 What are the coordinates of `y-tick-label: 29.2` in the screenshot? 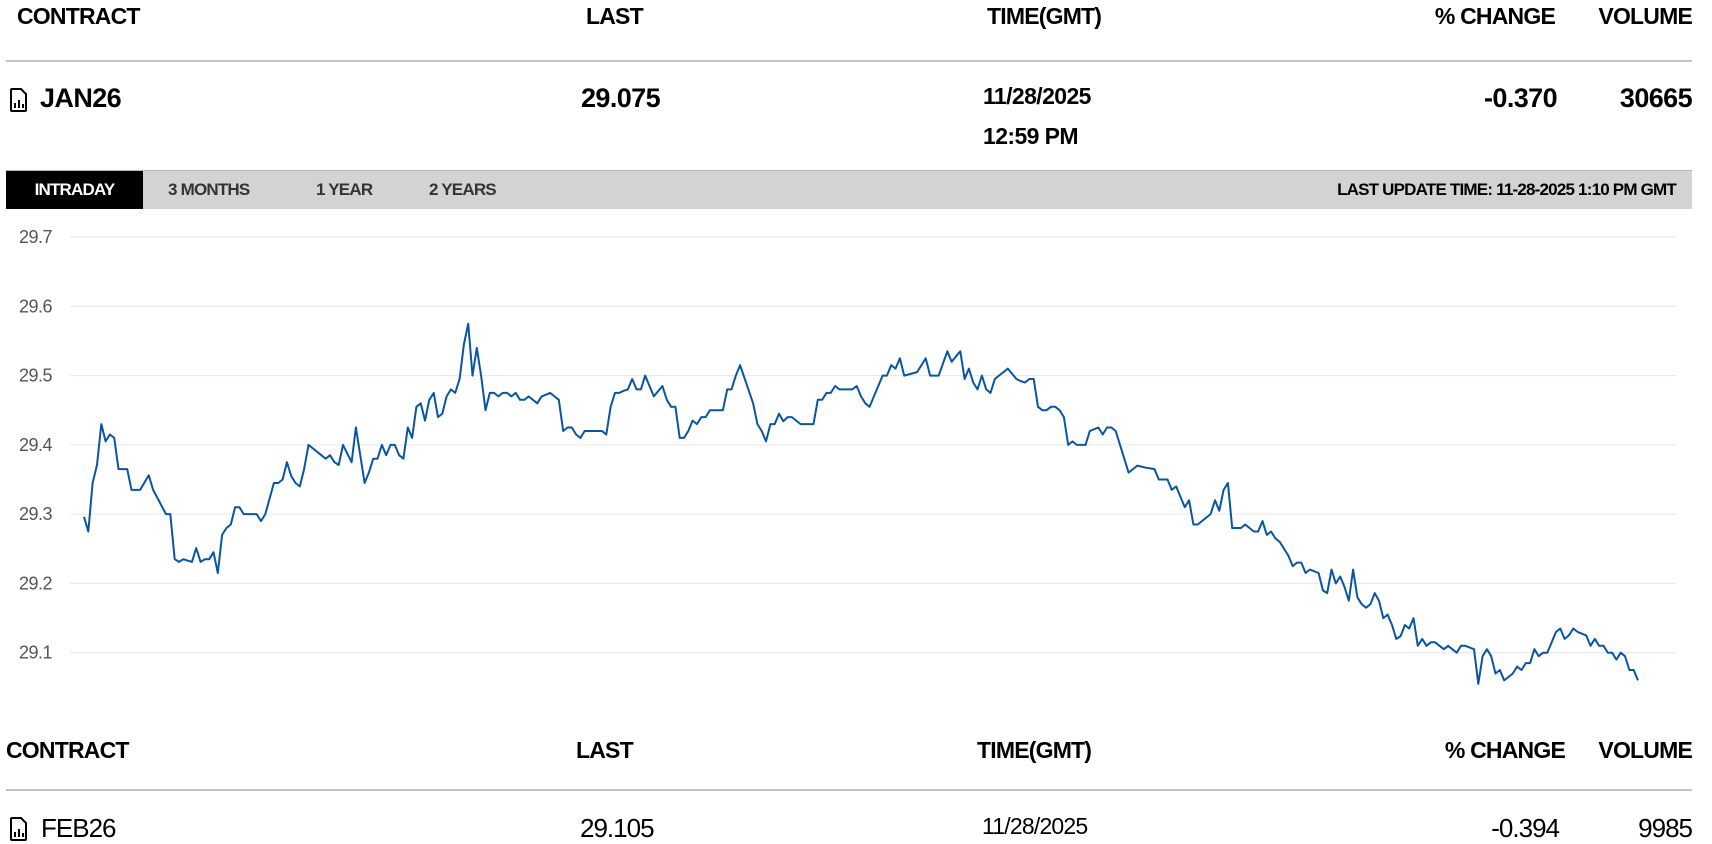 It's located at (36, 583).